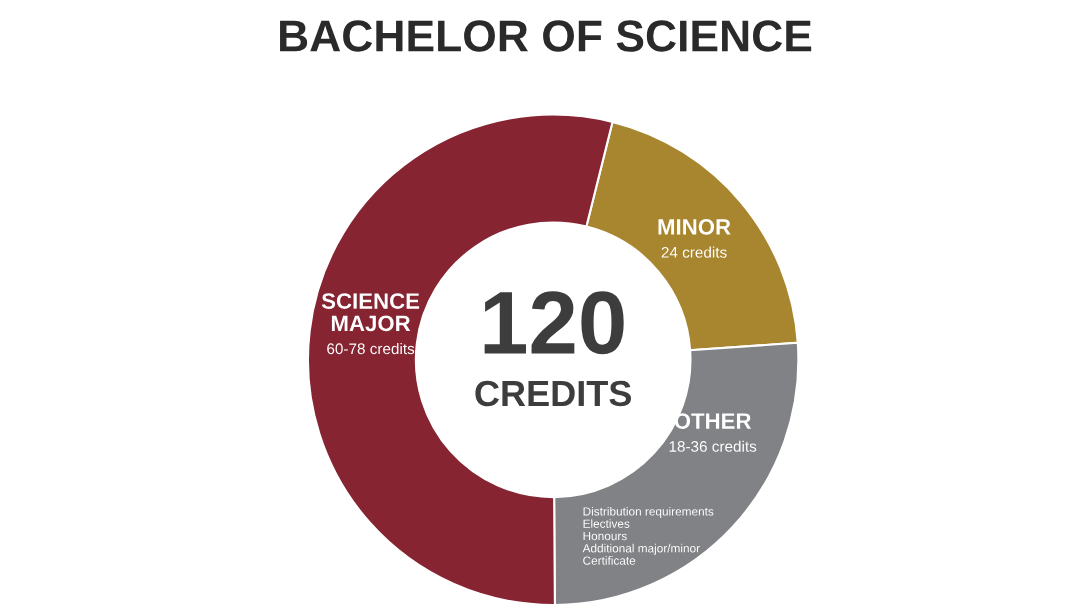 The height and width of the screenshot is (613, 1090). Describe the element at coordinates (554, 323) in the screenshot. I see `text: 120` at that location.